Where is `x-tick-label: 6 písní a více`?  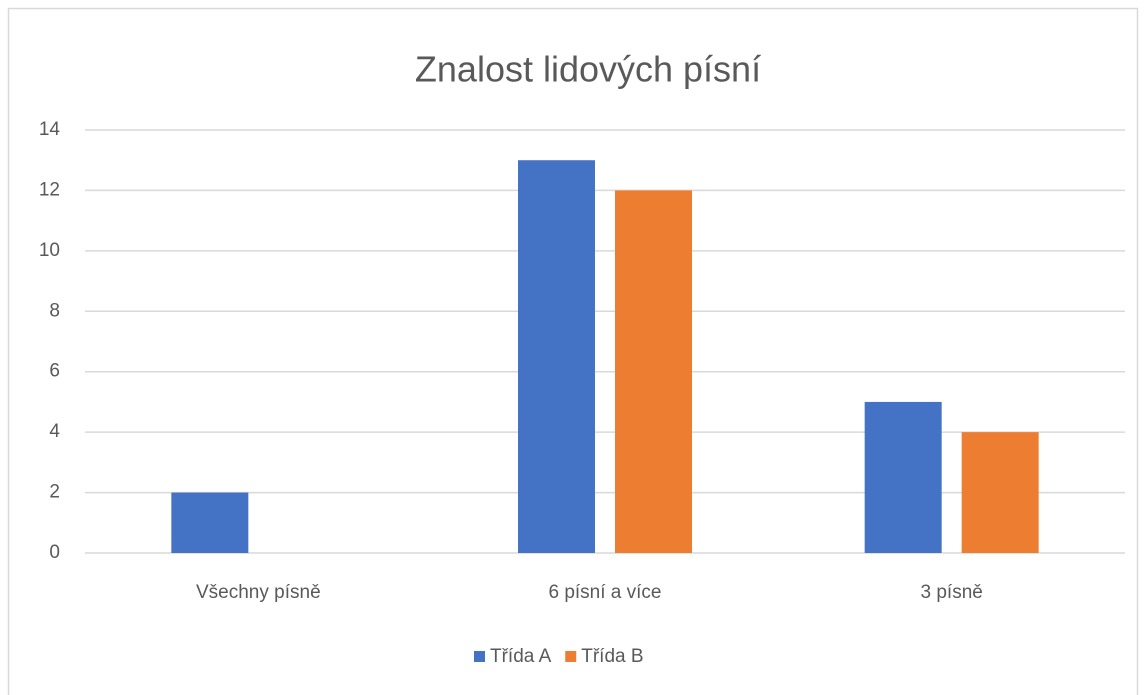
x-tick-label: 6 písní a více is located at coordinates (604, 592).